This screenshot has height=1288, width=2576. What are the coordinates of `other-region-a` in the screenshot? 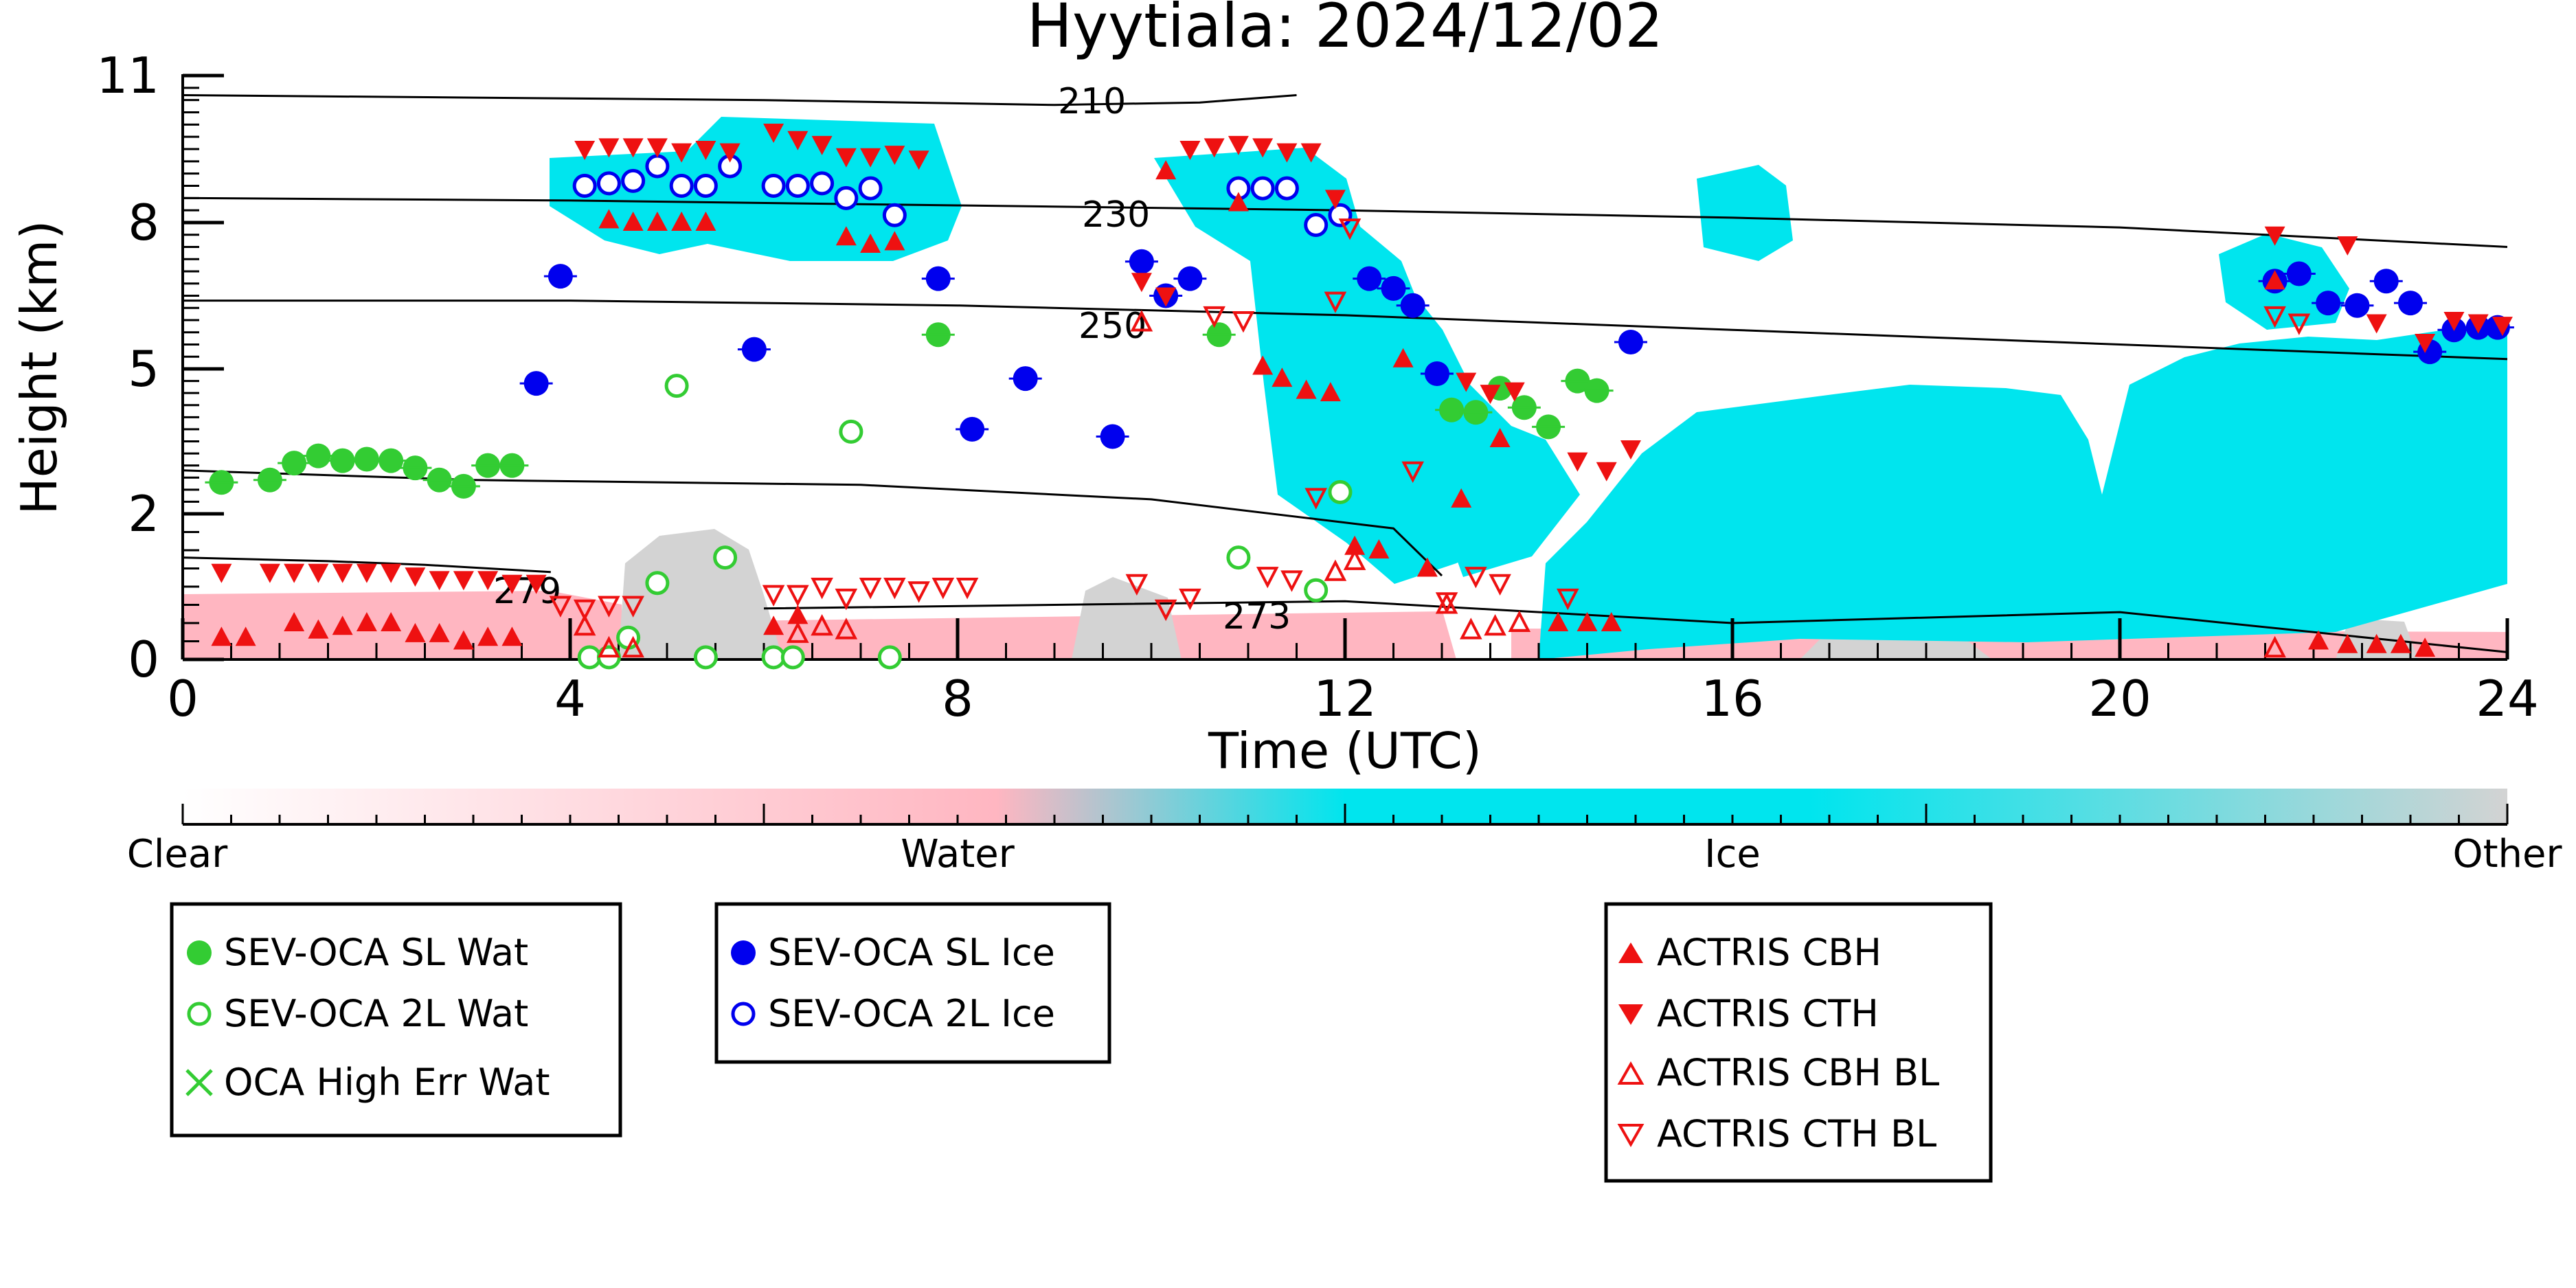 It's located at (700, 594).